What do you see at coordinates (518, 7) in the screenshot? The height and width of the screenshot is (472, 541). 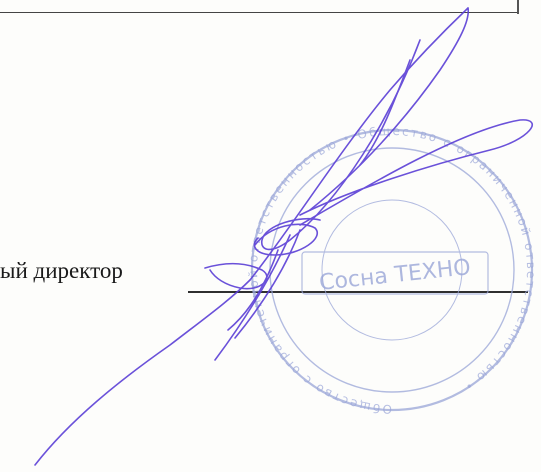 I see `table-cell-divider` at bounding box center [518, 7].